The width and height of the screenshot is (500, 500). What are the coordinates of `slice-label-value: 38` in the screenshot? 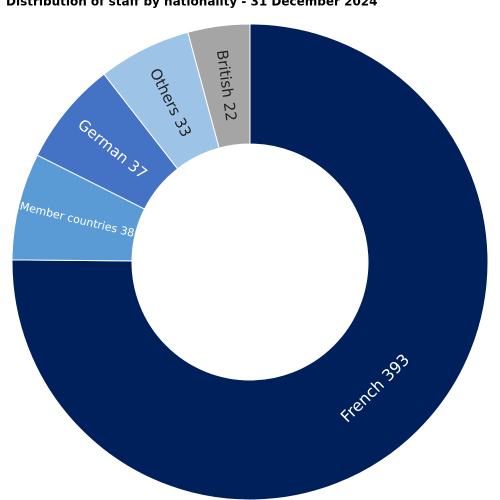 It's located at (127, 232).